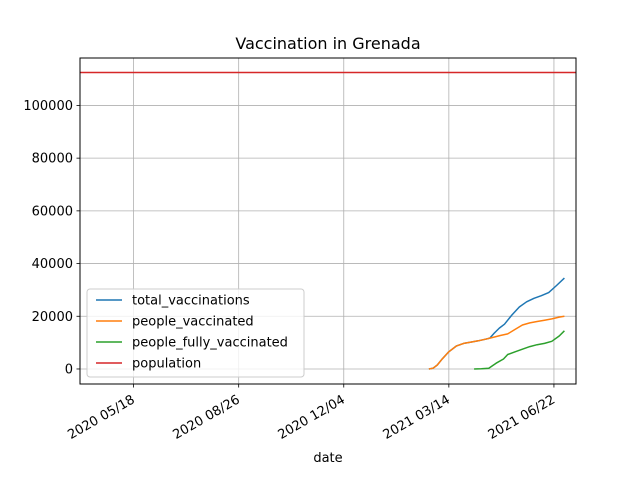  Describe the element at coordinates (193, 322) in the screenshot. I see `legend-label: people_vaccinated` at that location.